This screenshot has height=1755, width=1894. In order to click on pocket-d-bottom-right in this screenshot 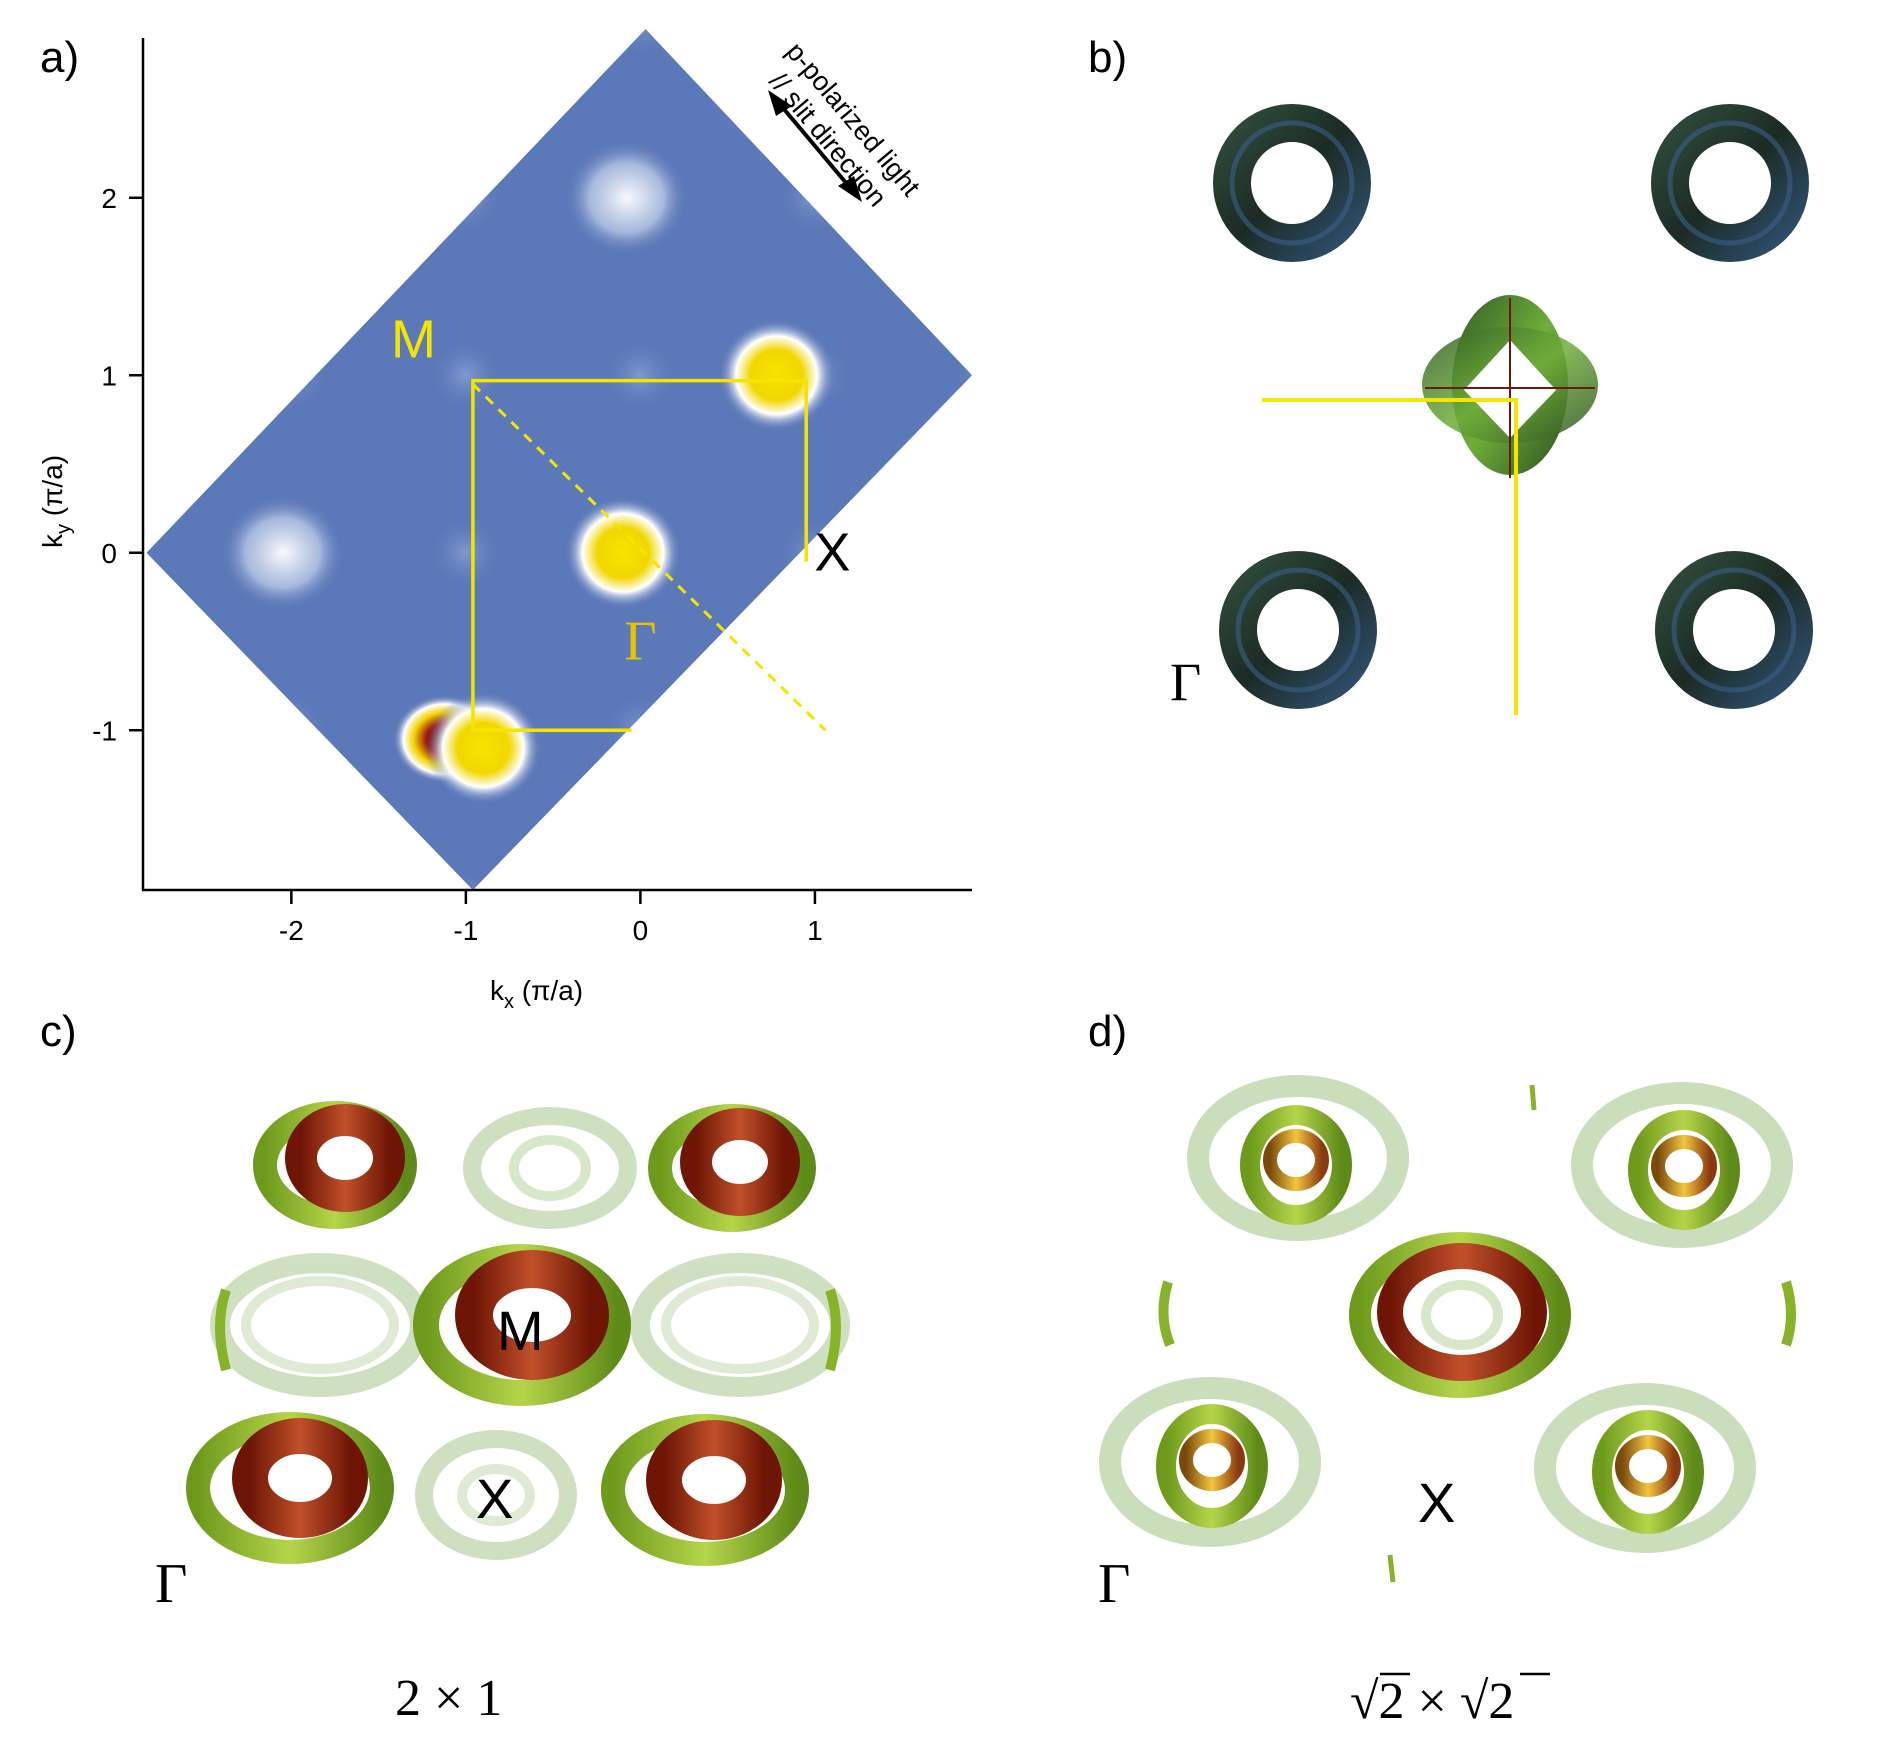, I will do `click(1645, 1468)`.